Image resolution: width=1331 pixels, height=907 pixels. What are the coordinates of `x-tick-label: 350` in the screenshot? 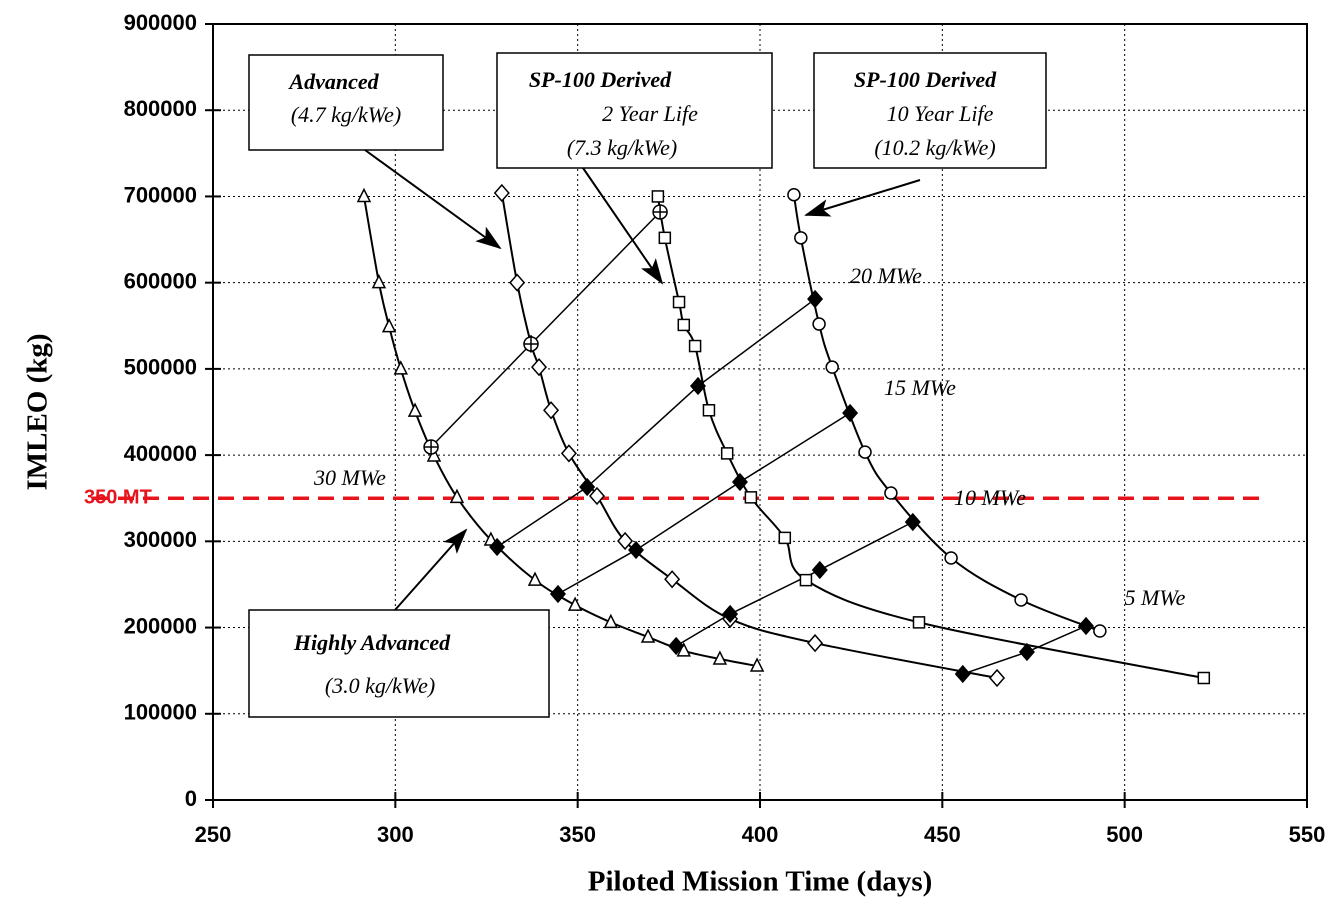 It's located at (577, 834).